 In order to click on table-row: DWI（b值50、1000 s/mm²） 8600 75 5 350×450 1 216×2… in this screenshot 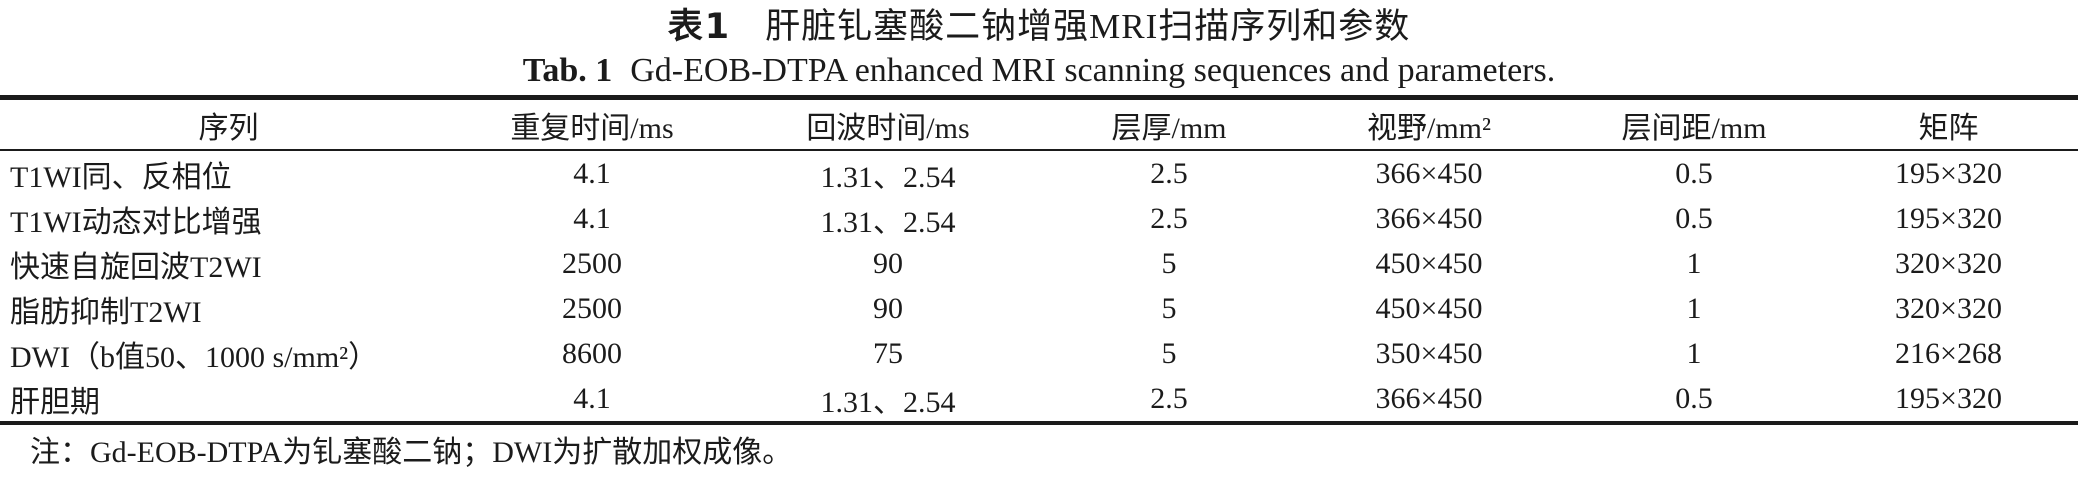, I will do `click(1039, 353)`.